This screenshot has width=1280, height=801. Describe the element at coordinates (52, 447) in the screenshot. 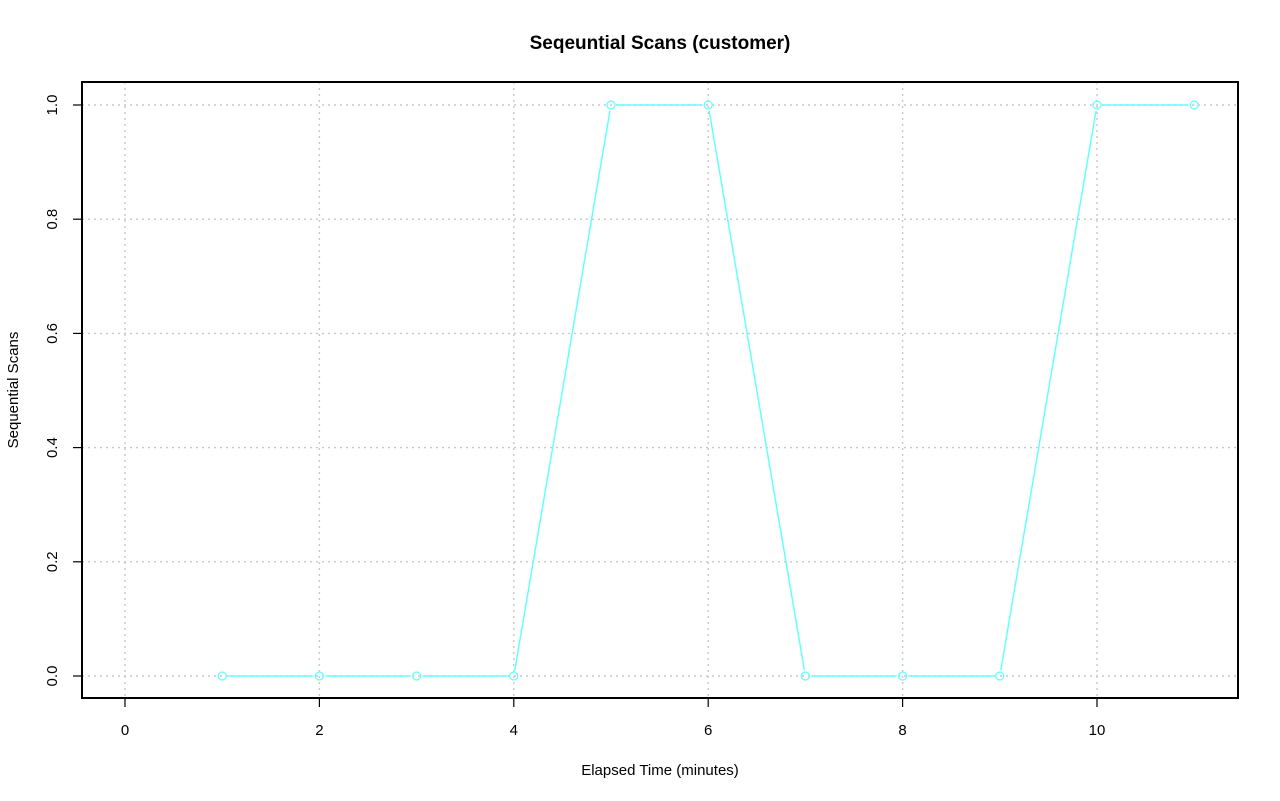

I see `y-tick-label-2: 0.4` at that location.